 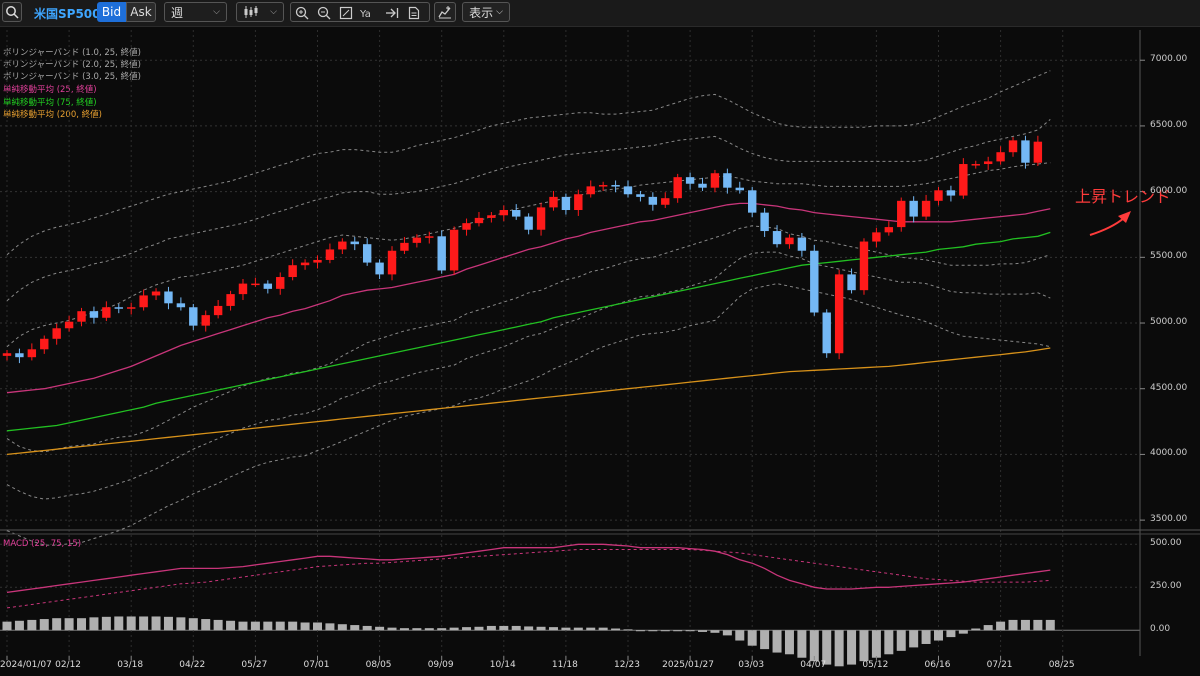 I want to click on zoom-out-icon, so click(x=324, y=13).